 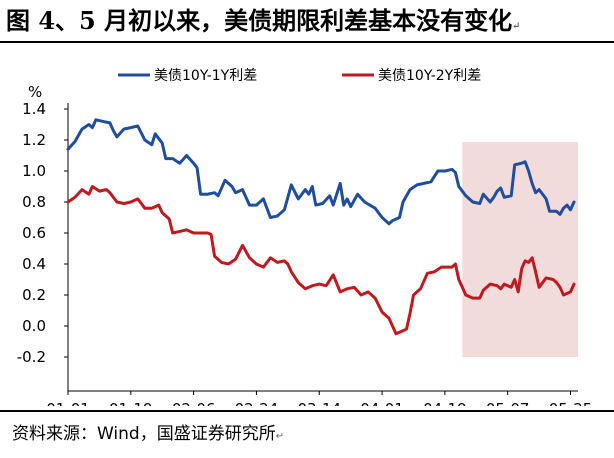 What do you see at coordinates (259, 20) in the screenshot?
I see `figure-title-text: 图 4、5 月初以来，美债期限利差基本没有变化` at bounding box center [259, 20].